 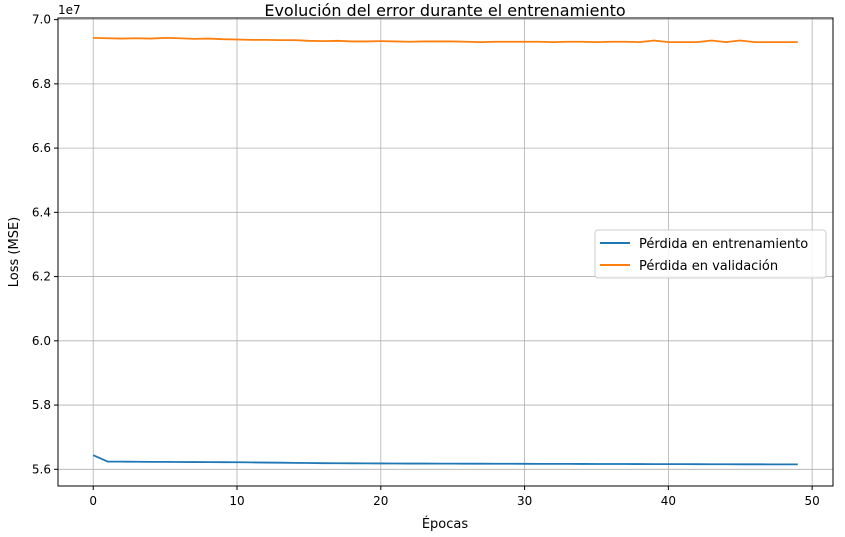 I want to click on x-tick-label: 0, so click(x=93, y=501).